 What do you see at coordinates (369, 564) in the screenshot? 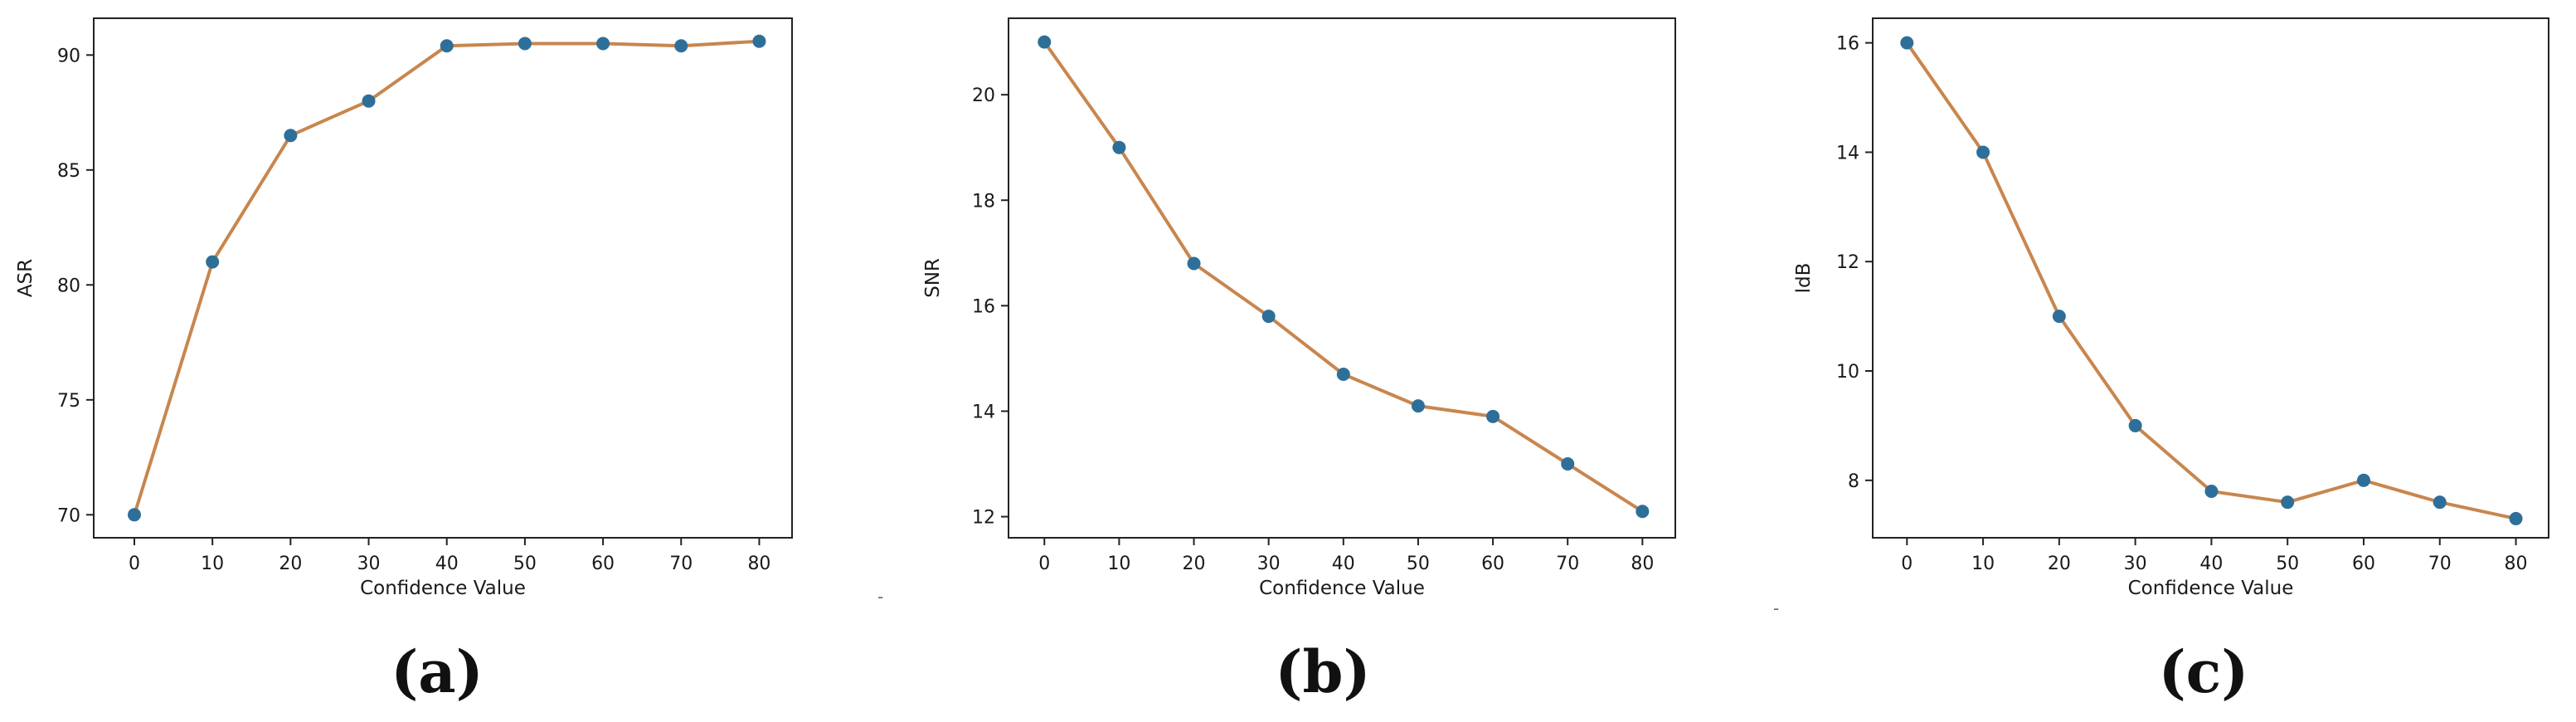
I see `chart-a-x-tick-label: 30` at bounding box center [369, 564].